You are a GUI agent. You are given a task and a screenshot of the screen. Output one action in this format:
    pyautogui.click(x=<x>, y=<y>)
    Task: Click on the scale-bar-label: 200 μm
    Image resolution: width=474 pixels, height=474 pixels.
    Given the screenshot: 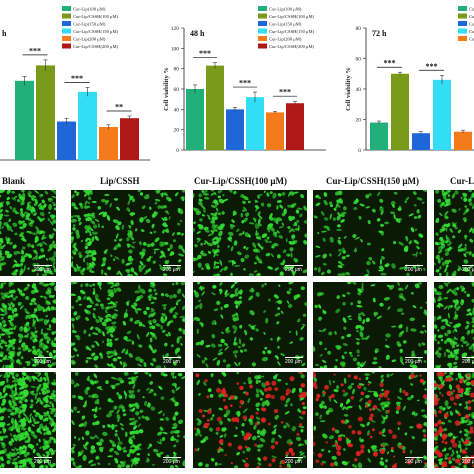 What is the action you would take?
    pyautogui.click(x=413, y=462)
    